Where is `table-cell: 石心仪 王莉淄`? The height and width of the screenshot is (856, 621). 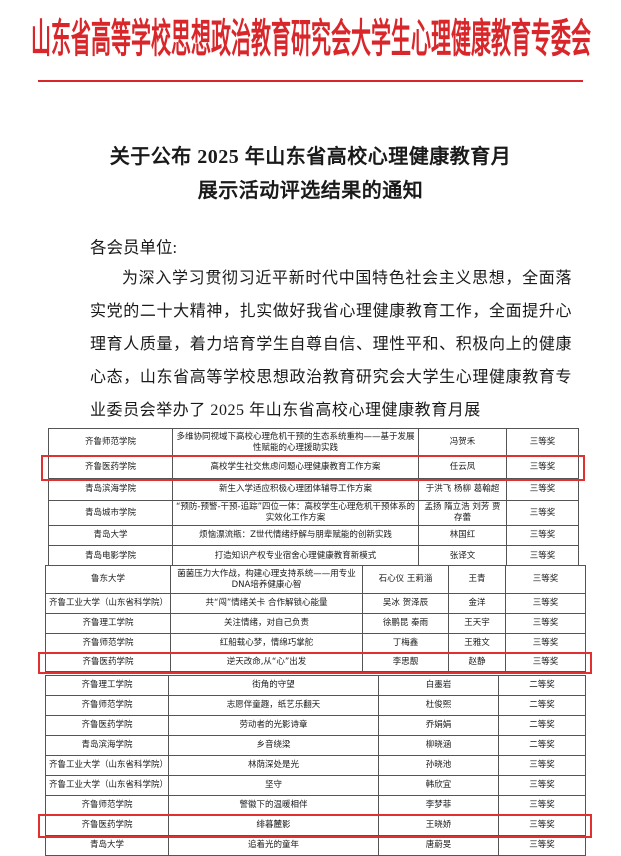 table-cell: 石心仪 王莉淄 is located at coordinates (405, 579).